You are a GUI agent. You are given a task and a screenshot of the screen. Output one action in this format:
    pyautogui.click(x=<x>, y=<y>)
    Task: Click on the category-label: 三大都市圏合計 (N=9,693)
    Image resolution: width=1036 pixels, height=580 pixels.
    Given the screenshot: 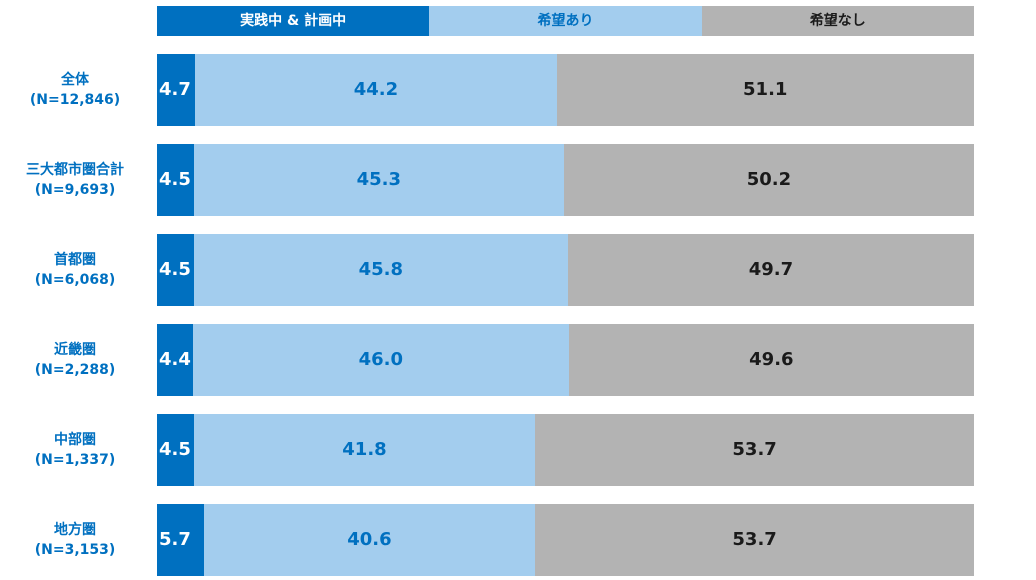 What is the action you would take?
    pyautogui.click(x=75, y=180)
    